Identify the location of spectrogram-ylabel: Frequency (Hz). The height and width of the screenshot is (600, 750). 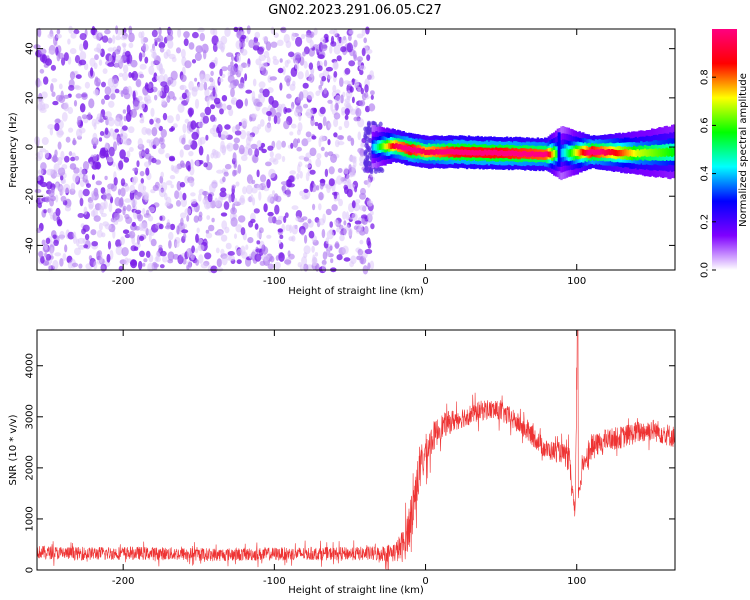
(13, 150).